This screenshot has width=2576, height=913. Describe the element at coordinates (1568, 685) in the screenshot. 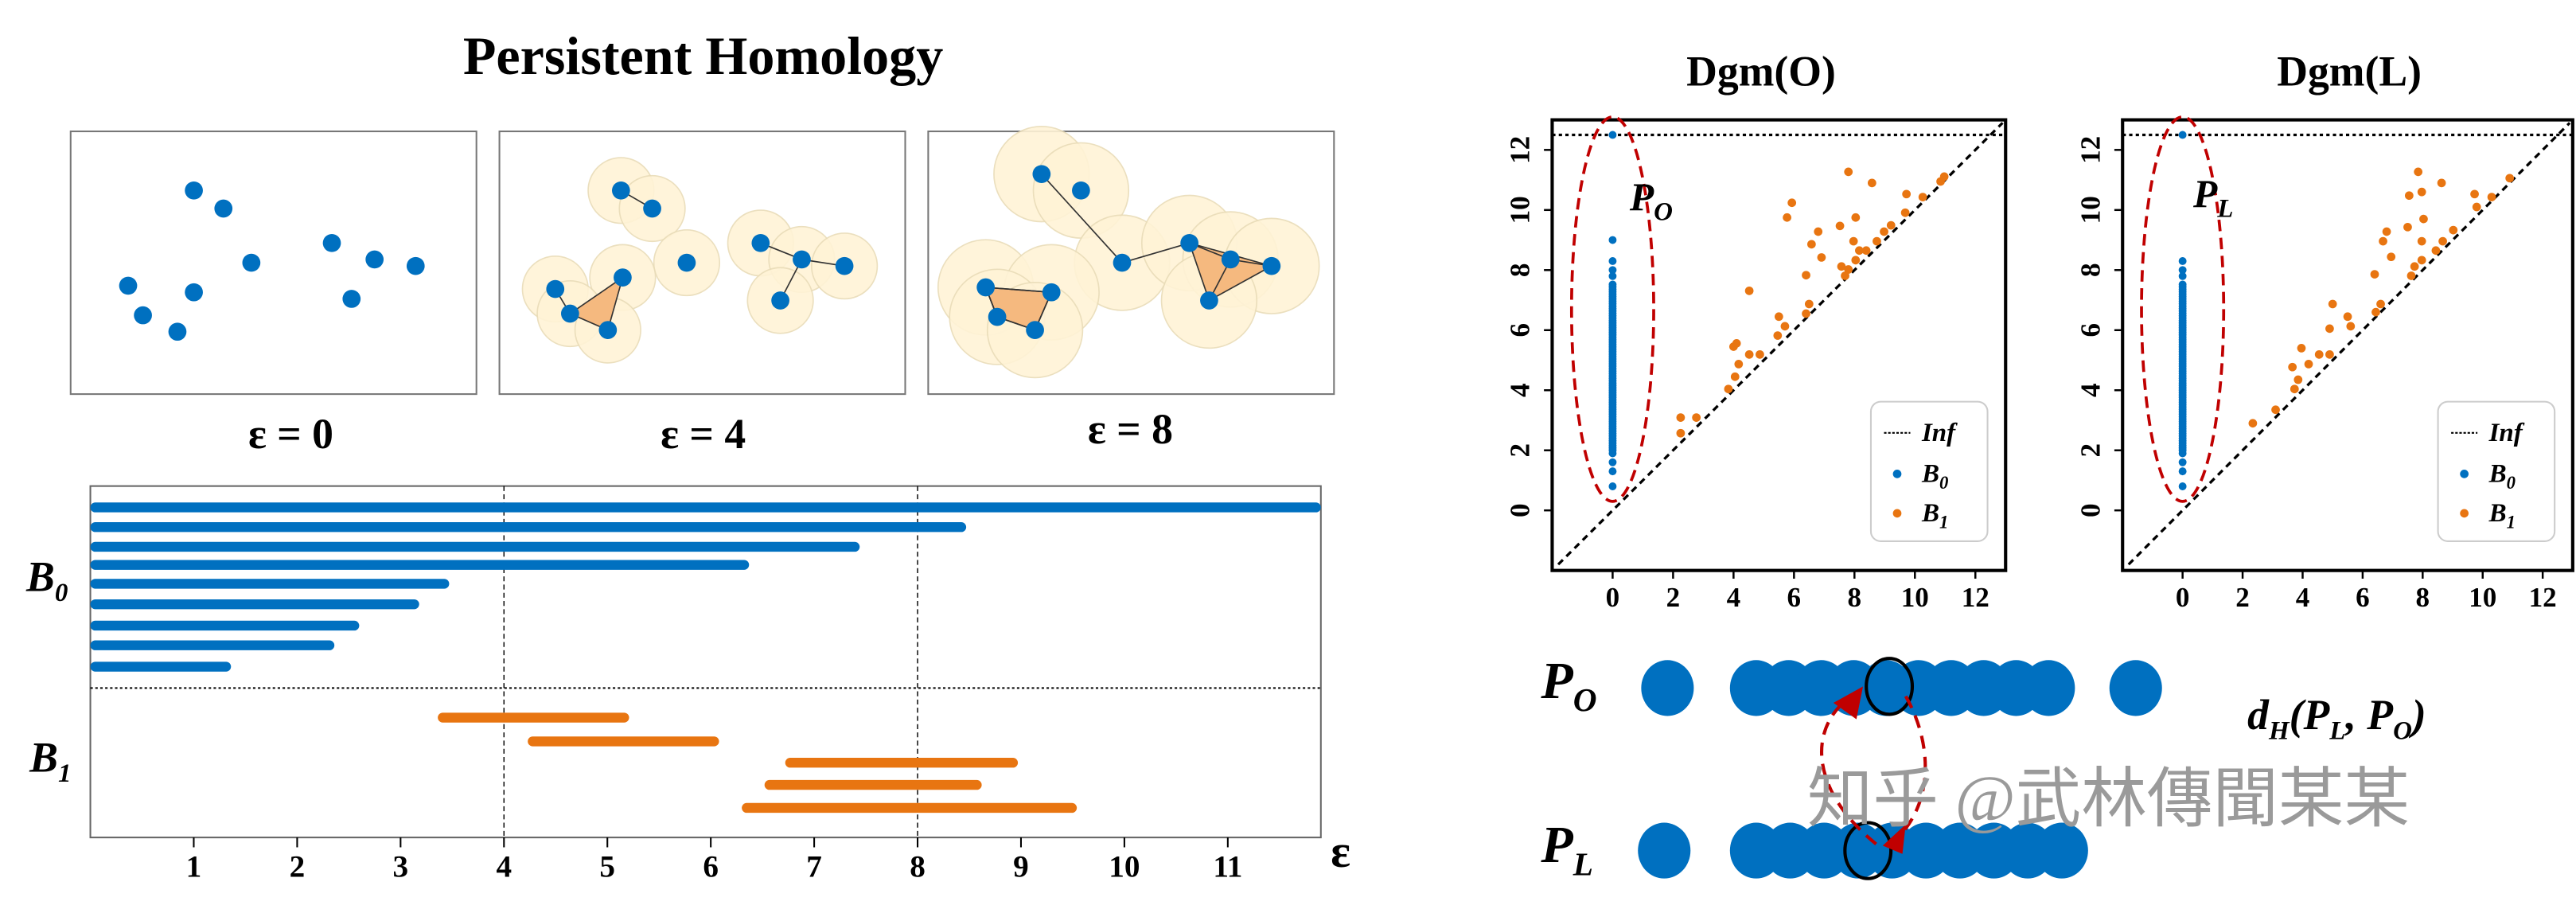

I see `row-label-p-o: PO` at that location.